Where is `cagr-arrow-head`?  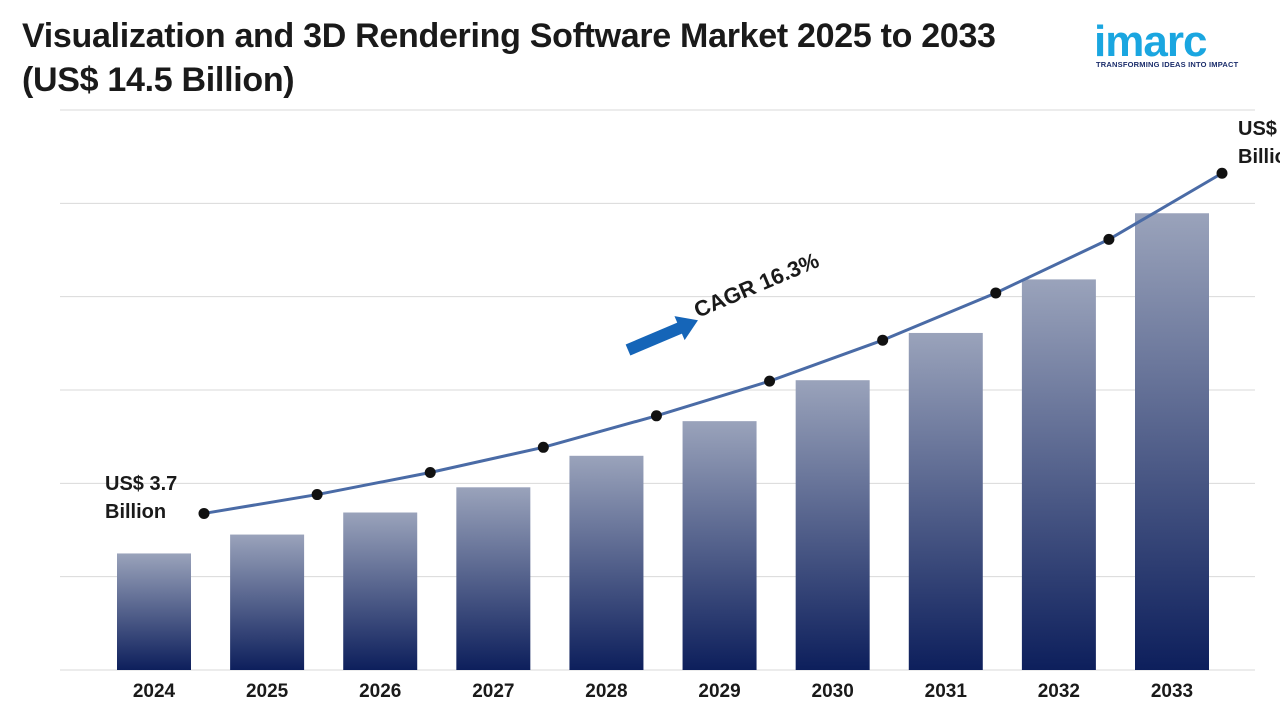 cagr-arrow-head is located at coordinates (686, 328).